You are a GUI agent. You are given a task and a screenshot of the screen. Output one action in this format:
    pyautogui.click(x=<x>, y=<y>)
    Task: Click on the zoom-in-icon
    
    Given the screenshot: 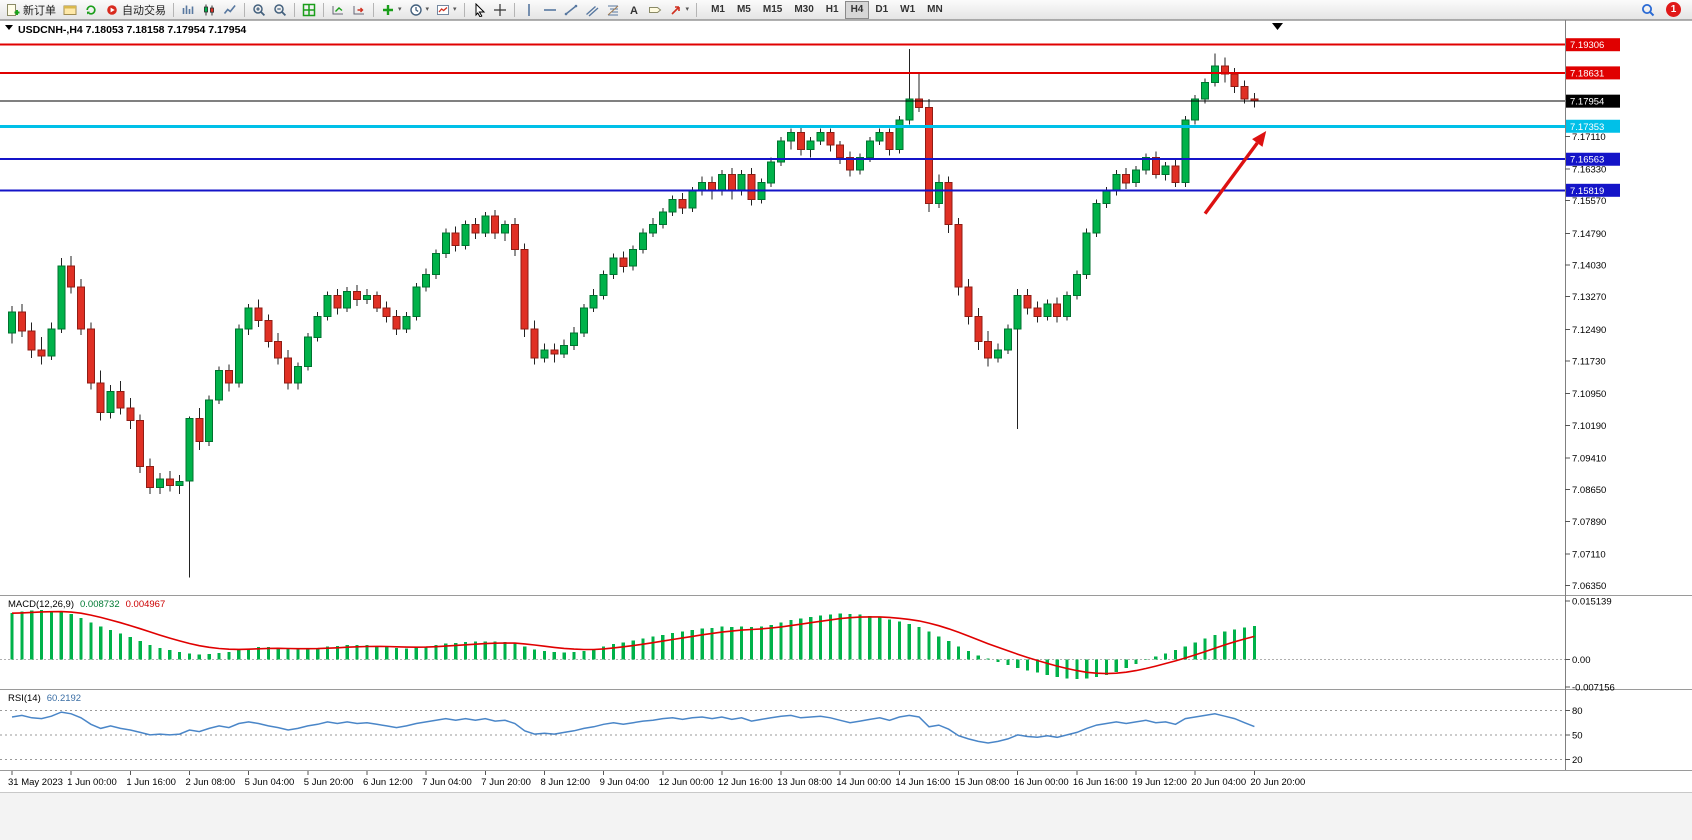 What is the action you would take?
    pyautogui.click(x=259, y=9)
    